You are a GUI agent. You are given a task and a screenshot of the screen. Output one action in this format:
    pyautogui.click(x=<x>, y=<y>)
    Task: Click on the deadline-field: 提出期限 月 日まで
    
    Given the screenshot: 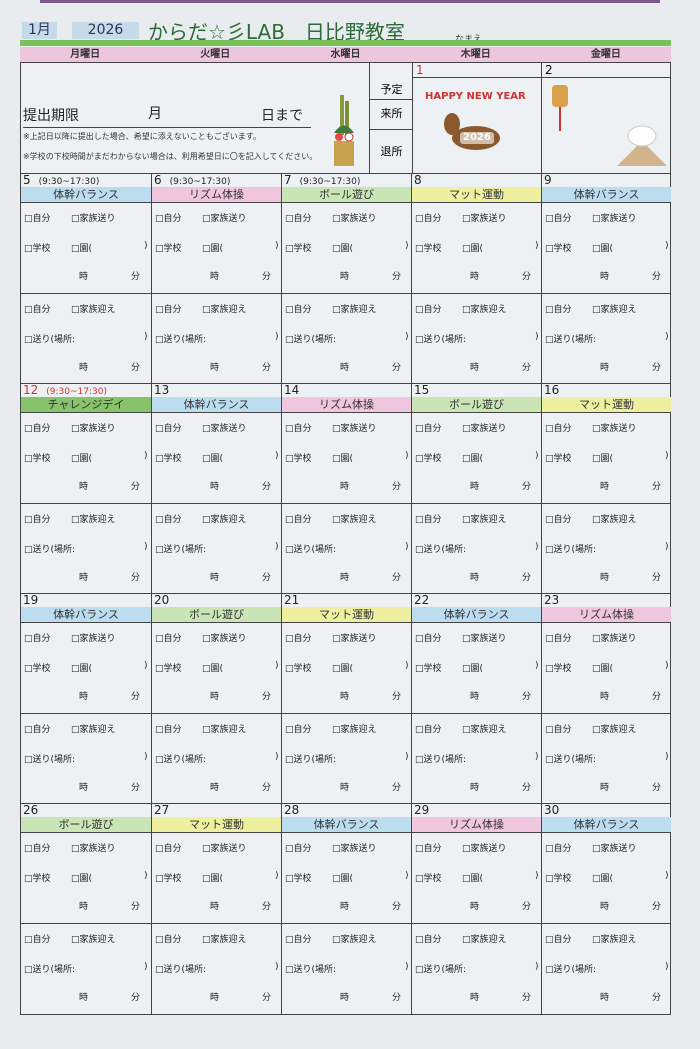 What is the action you would take?
    pyautogui.click(x=167, y=117)
    